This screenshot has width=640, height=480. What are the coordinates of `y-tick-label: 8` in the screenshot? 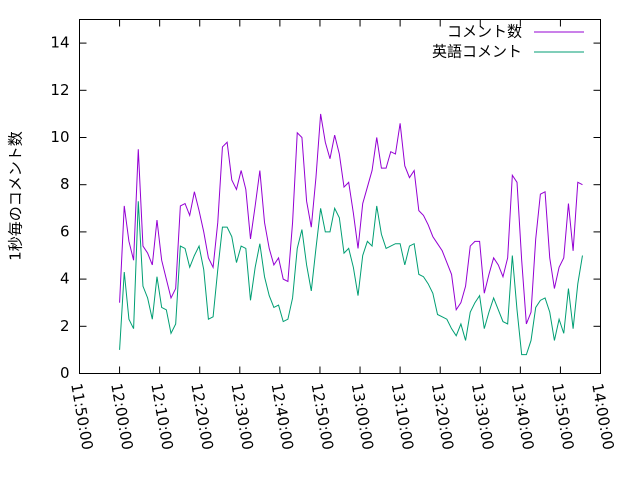 It's located at (65, 184).